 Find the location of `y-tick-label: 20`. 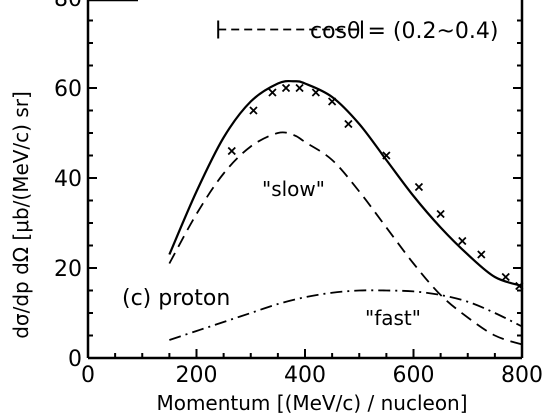

y-tick-label: 20 is located at coordinates (68, 269).